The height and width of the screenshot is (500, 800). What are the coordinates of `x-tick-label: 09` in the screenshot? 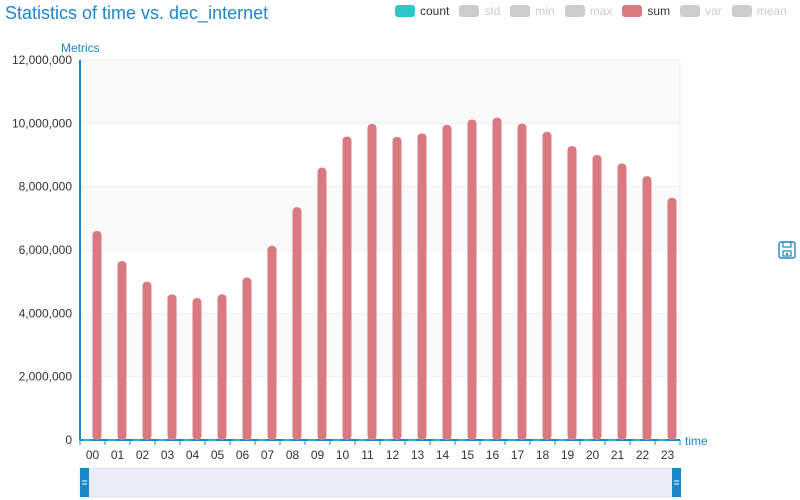 It's located at (318, 455).